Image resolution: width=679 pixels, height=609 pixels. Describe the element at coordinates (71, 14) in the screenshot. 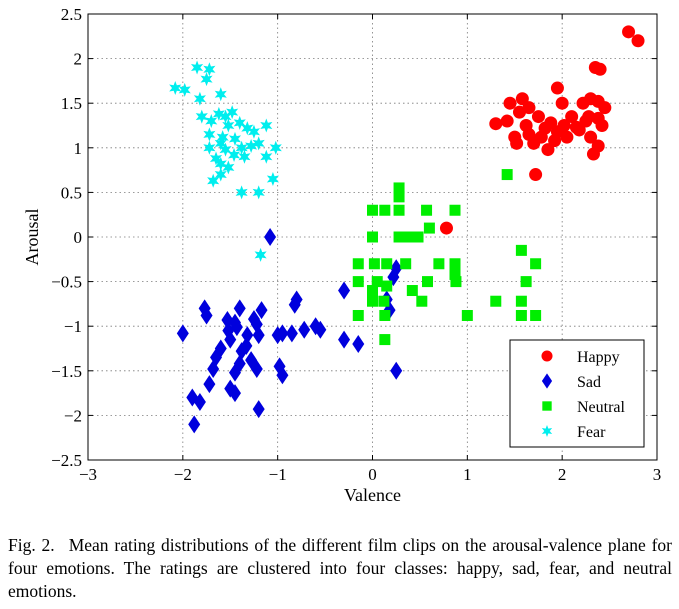

I see `y-tick-label: 2.5` at that location.